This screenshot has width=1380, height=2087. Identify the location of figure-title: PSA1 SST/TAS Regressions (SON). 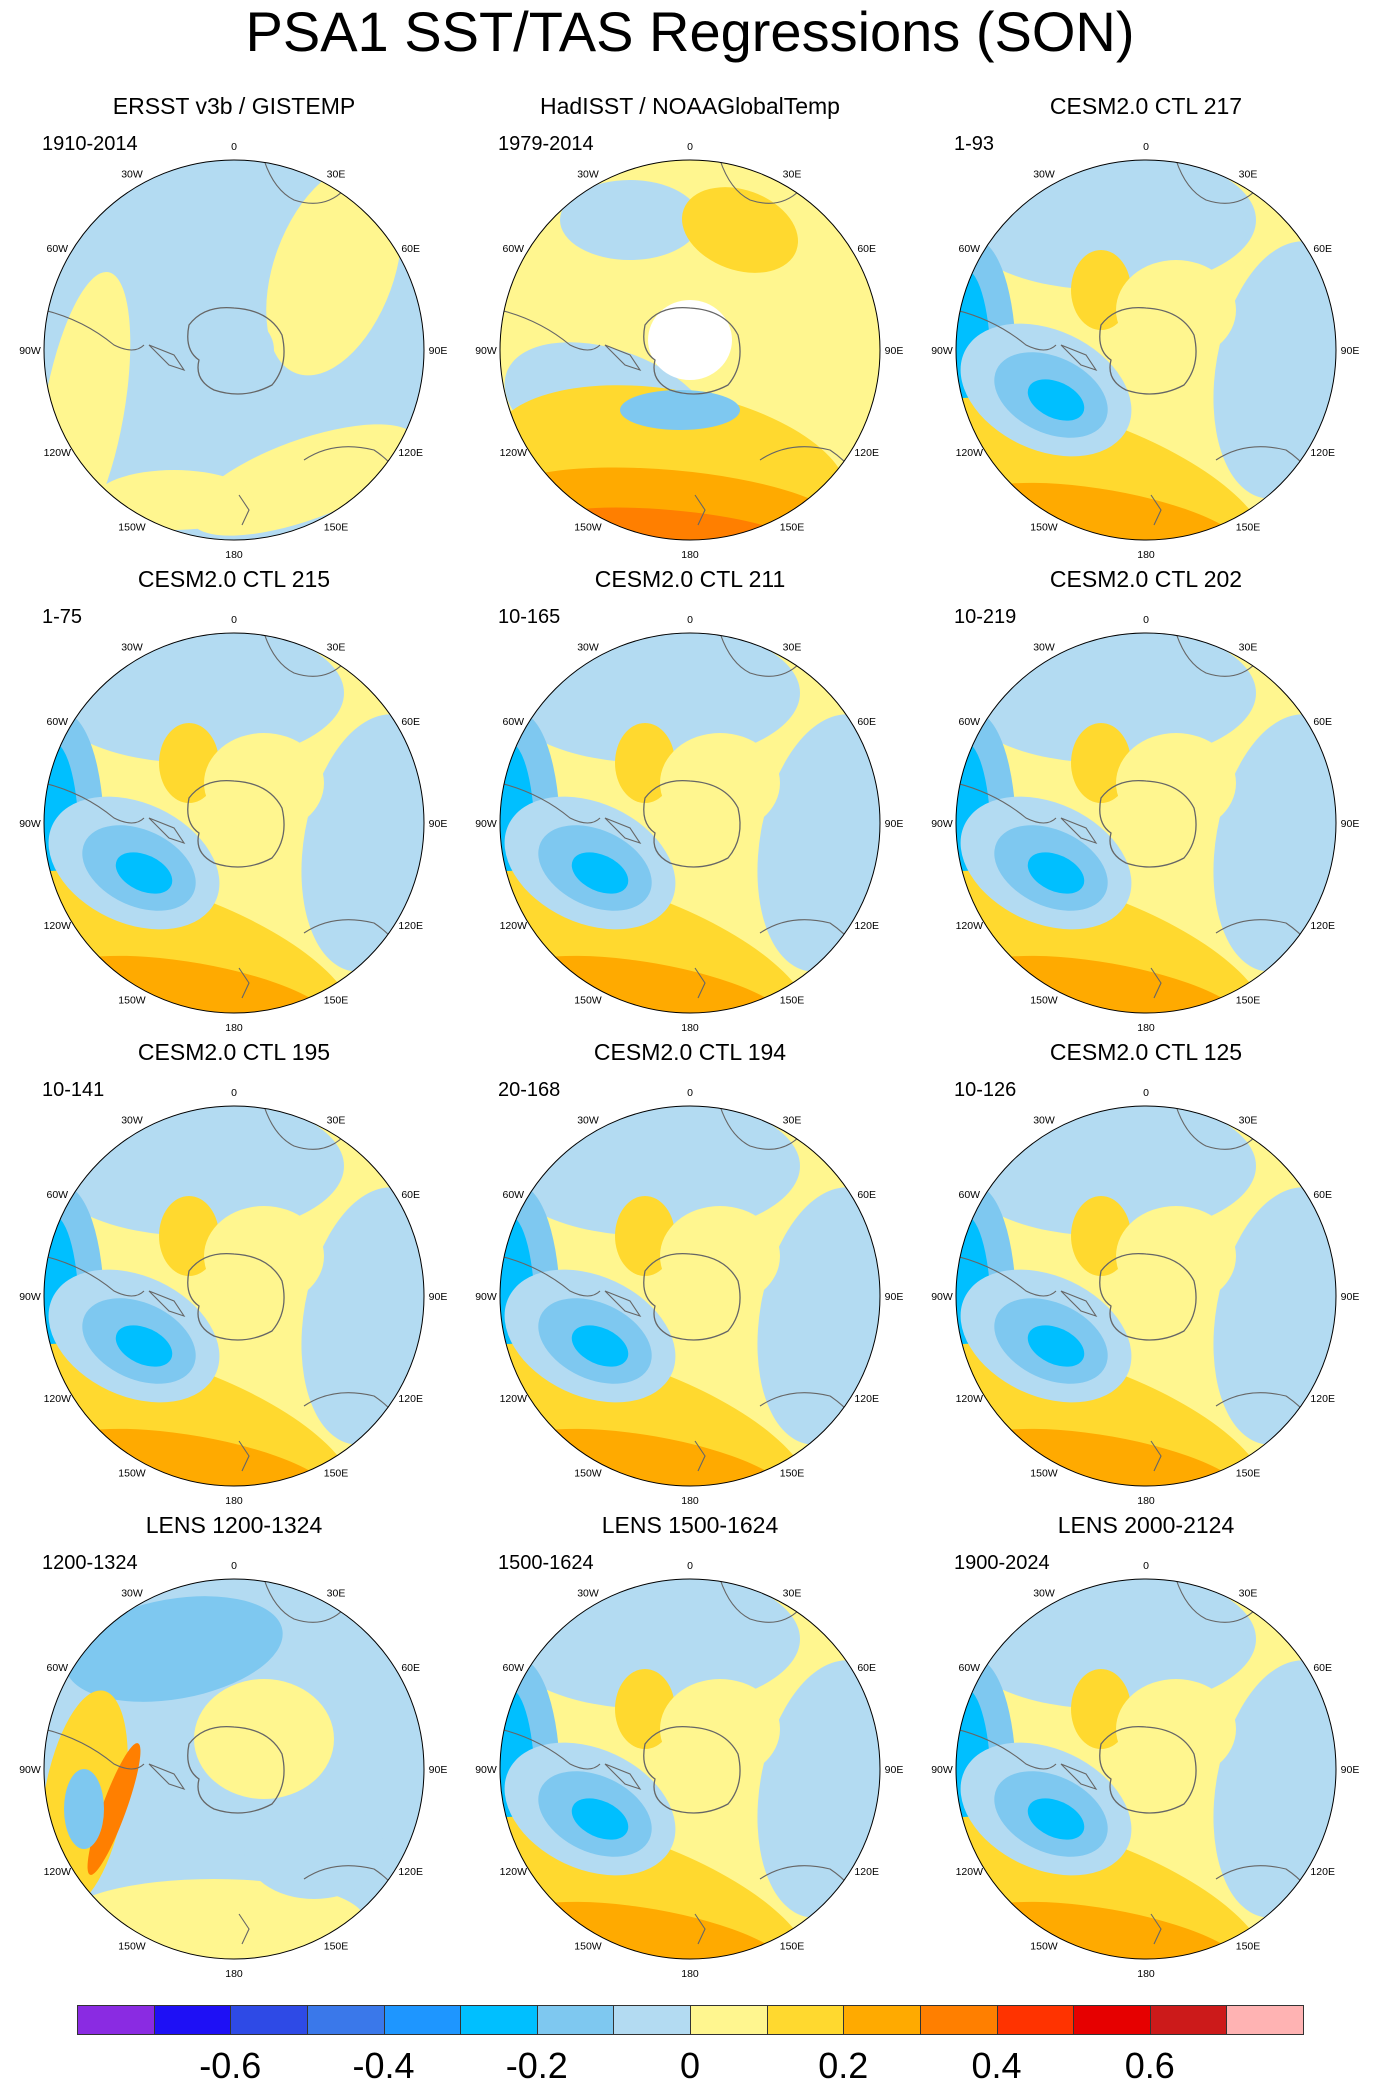
(690, 31).